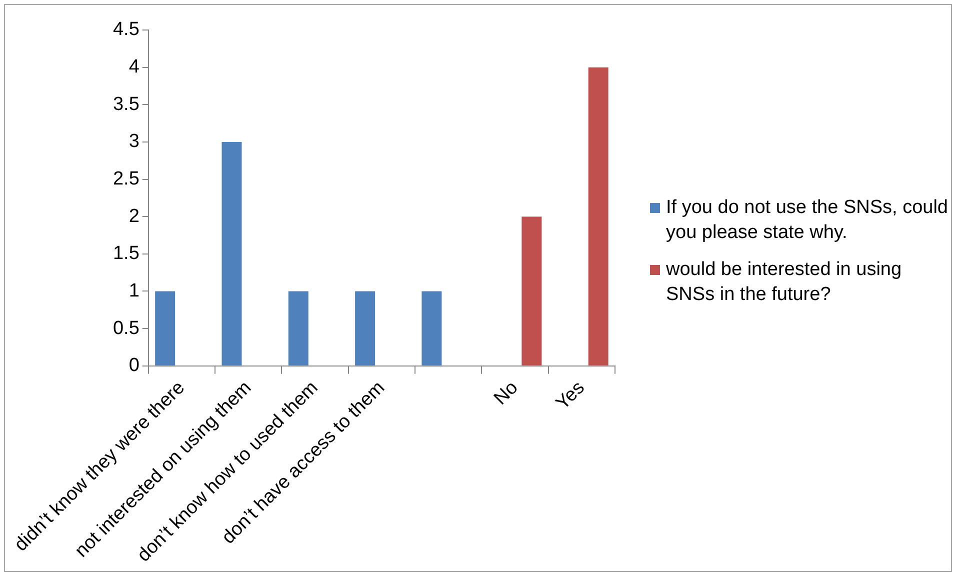  What do you see at coordinates (134, 141) in the screenshot?
I see `y-tick-label: 3` at bounding box center [134, 141].